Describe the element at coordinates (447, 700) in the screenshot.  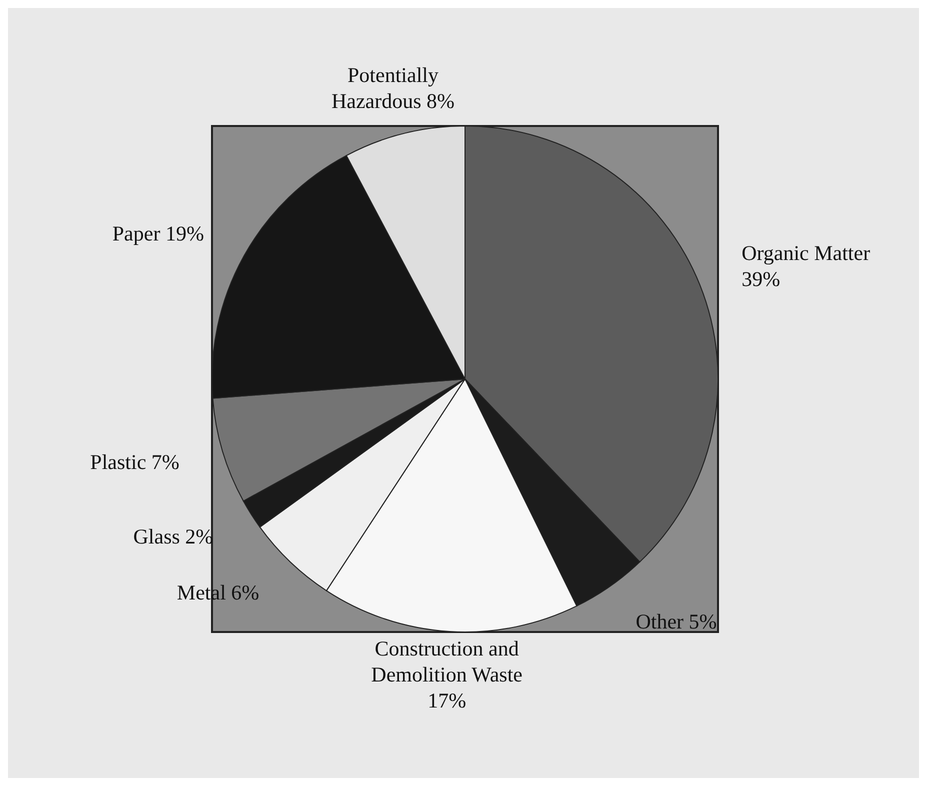
I see `data-label: 17%` at that location.